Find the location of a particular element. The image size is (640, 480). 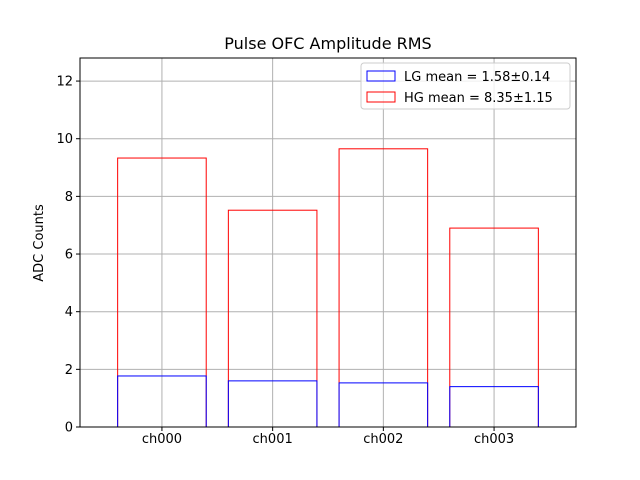

y-tick-label: 10 is located at coordinates (64, 139).